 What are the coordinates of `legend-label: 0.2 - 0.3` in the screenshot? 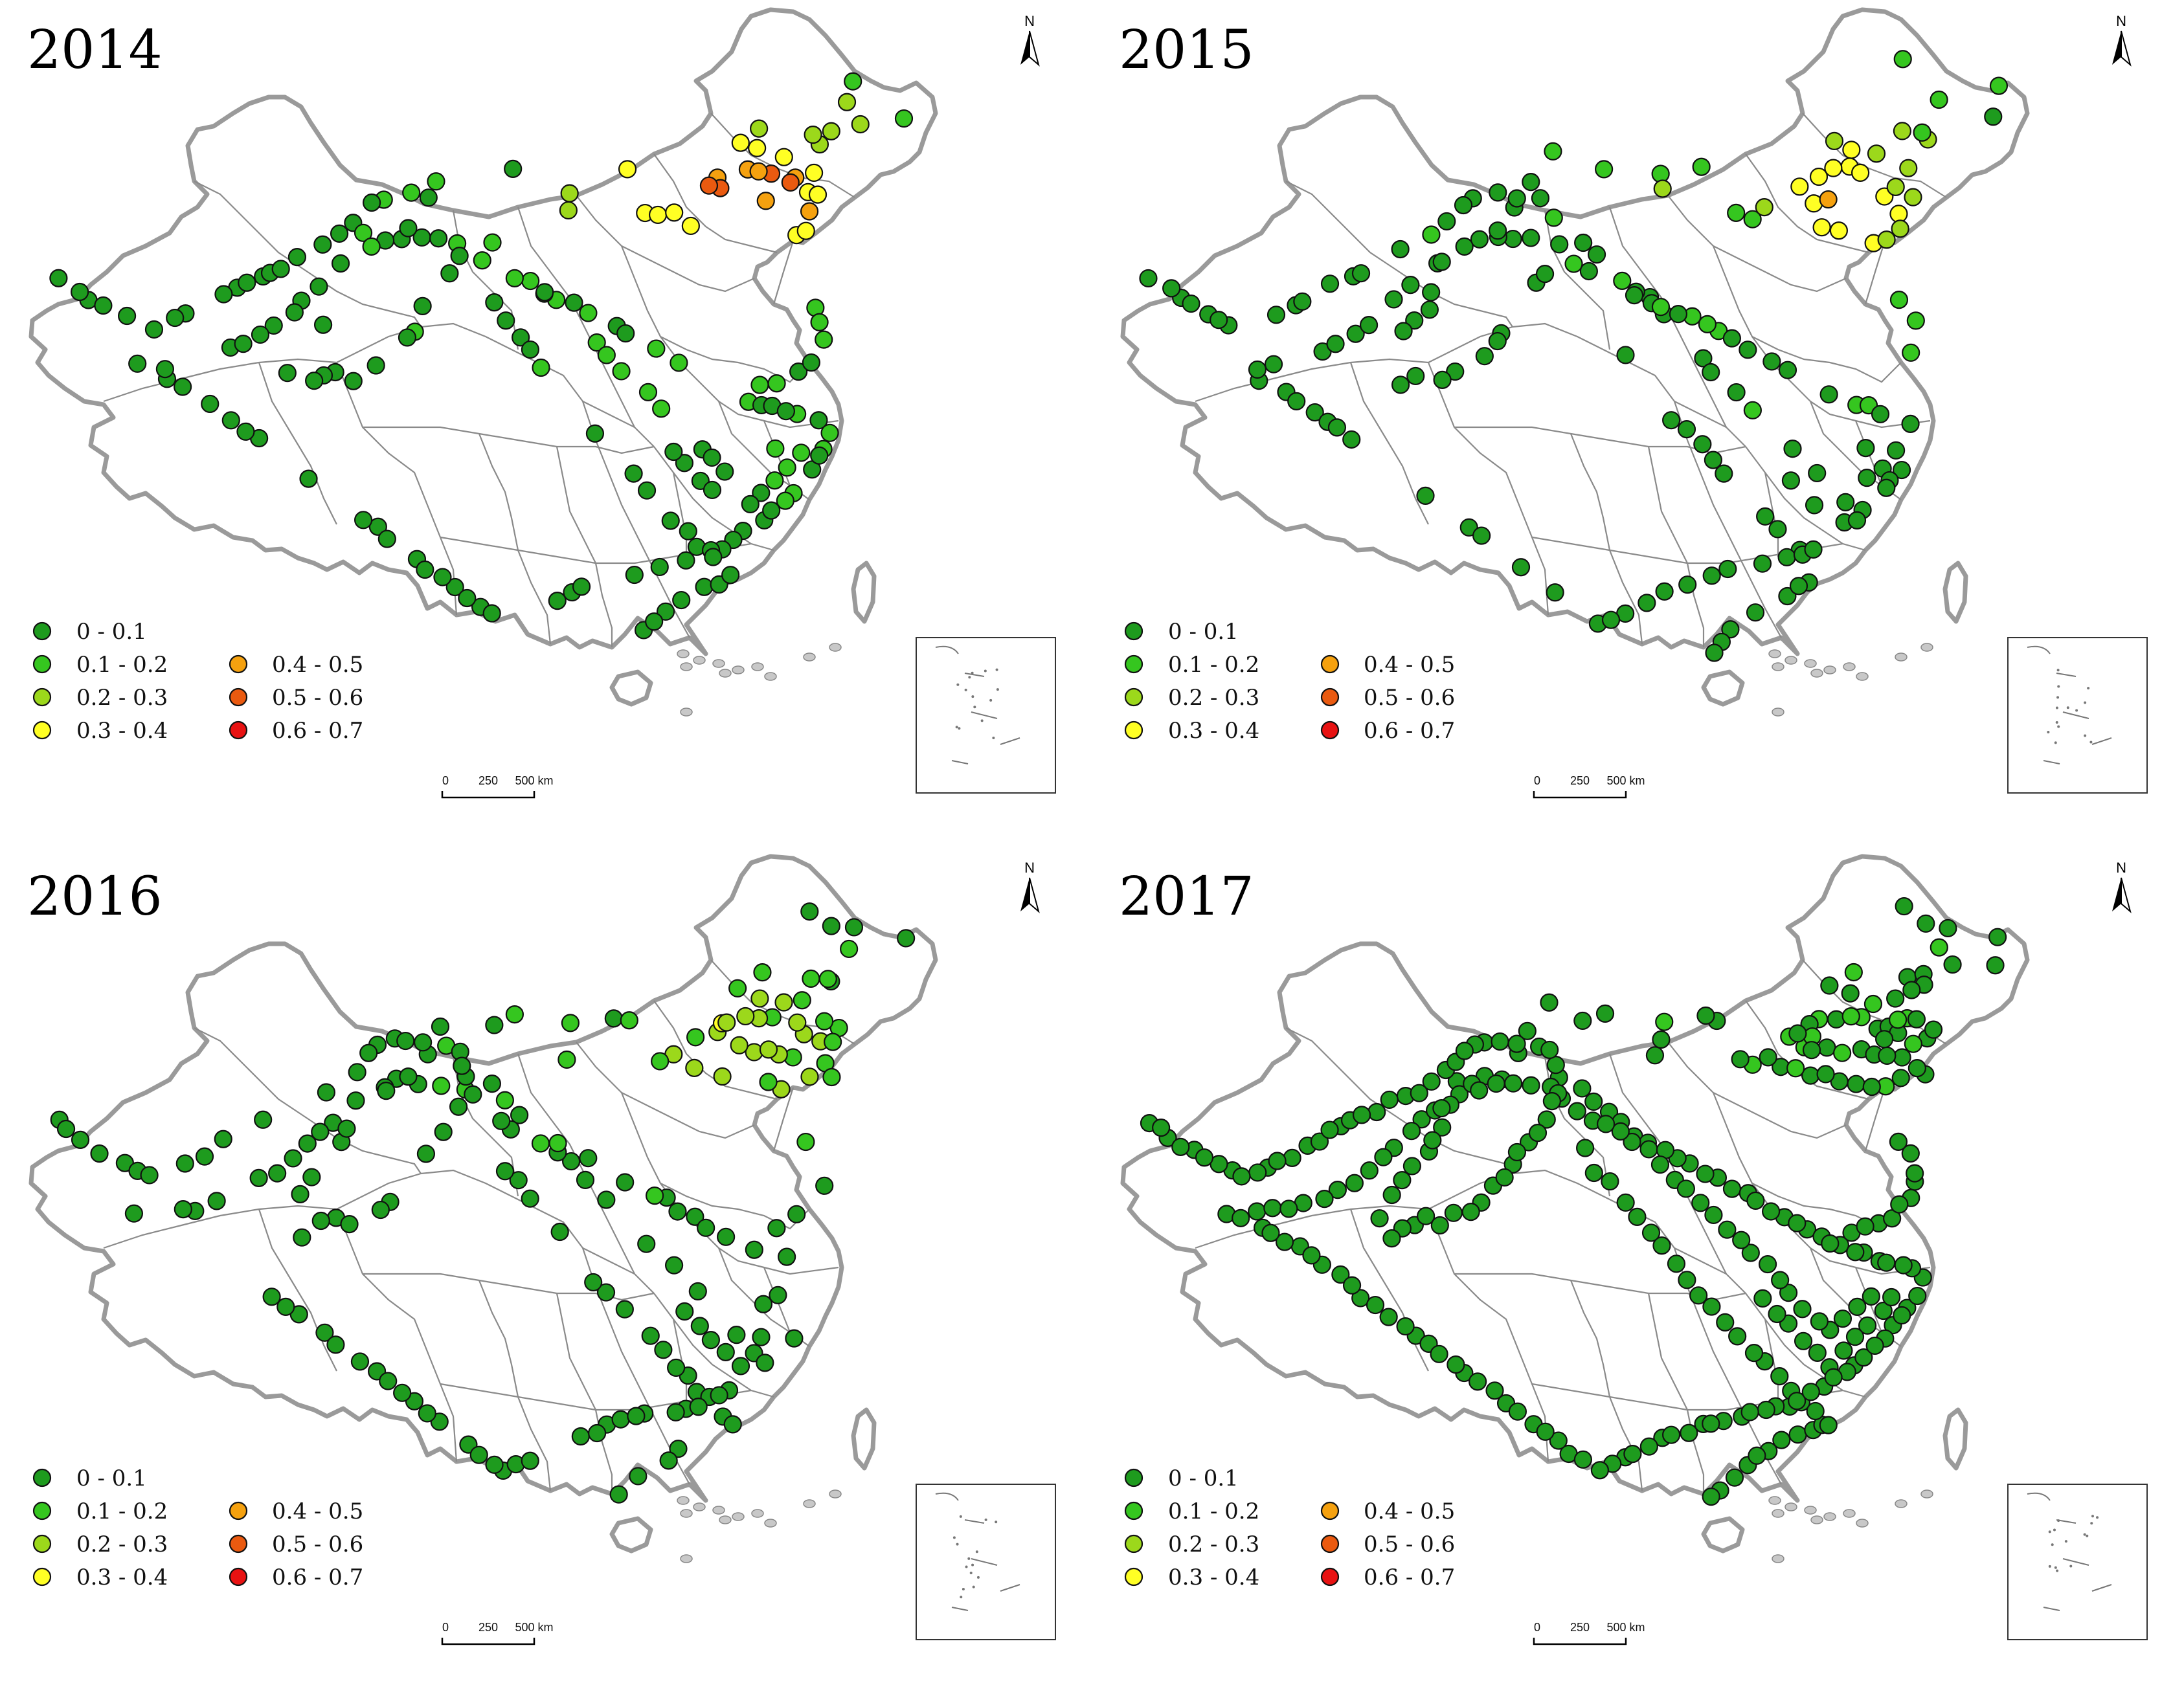 It's located at (122, 1544).